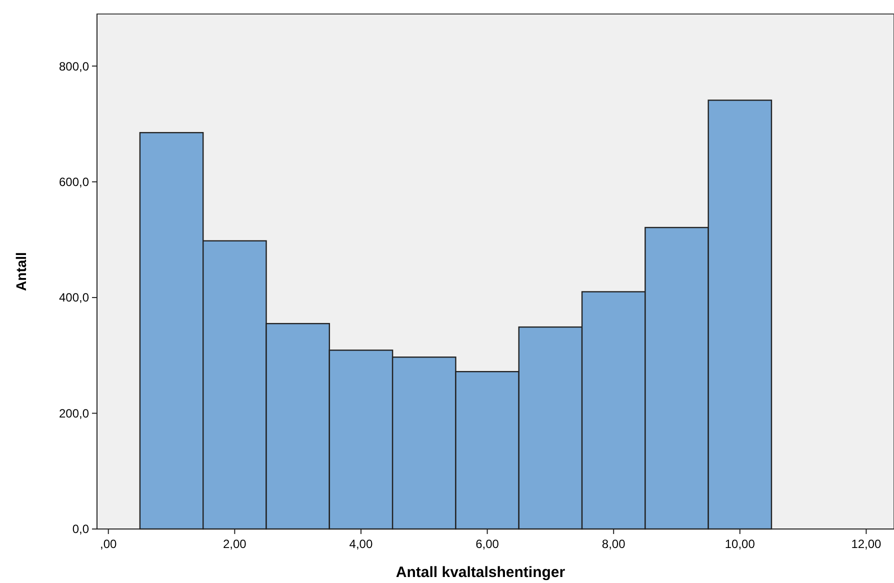 This screenshot has width=894, height=583. Describe the element at coordinates (74, 297) in the screenshot. I see `y-tick-label: 400,0` at that location.